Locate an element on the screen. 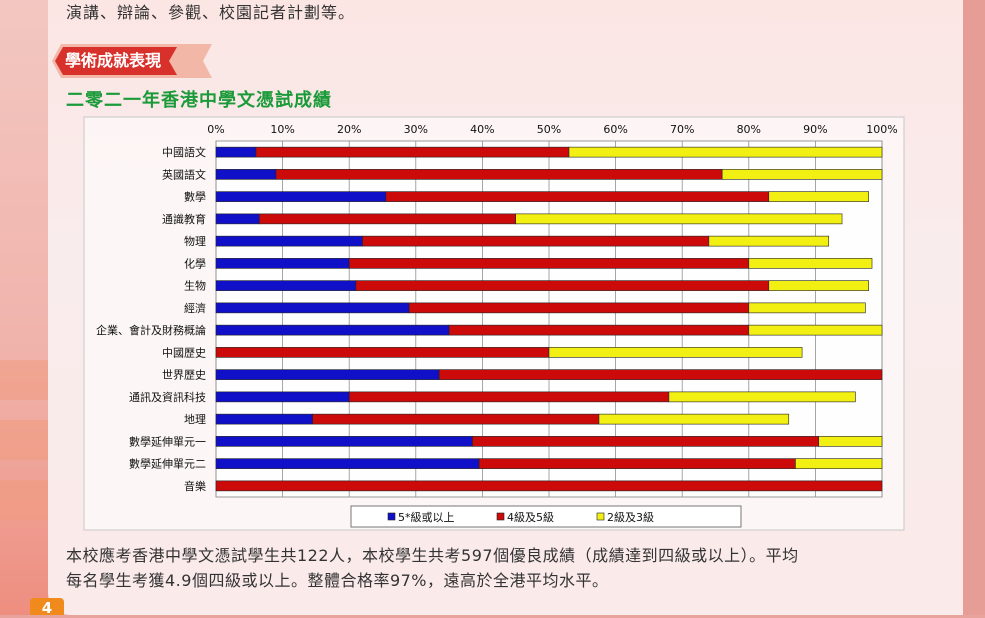  y-category-label: 數學延伸單元二 is located at coordinates (167, 464).